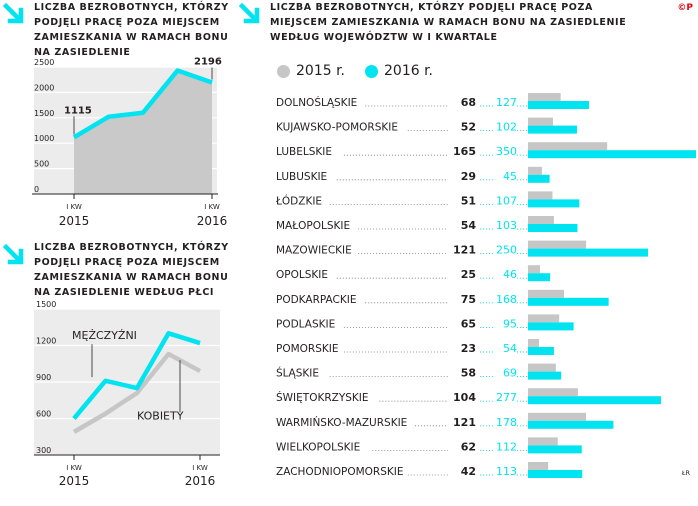 The height and width of the screenshot is (506, 698). What do you see at coordinates (41, 164) in the screenshot?
I see `y-tick-label: 500` at bounding box center [41, 164].